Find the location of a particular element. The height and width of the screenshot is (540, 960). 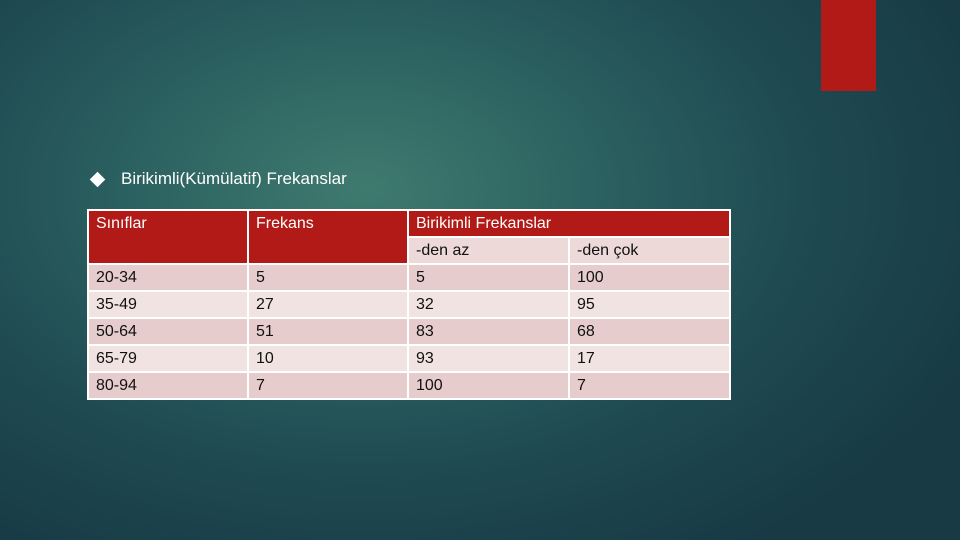

table-row: 80-94 7 100 7 is located at coordinates (409, 385).